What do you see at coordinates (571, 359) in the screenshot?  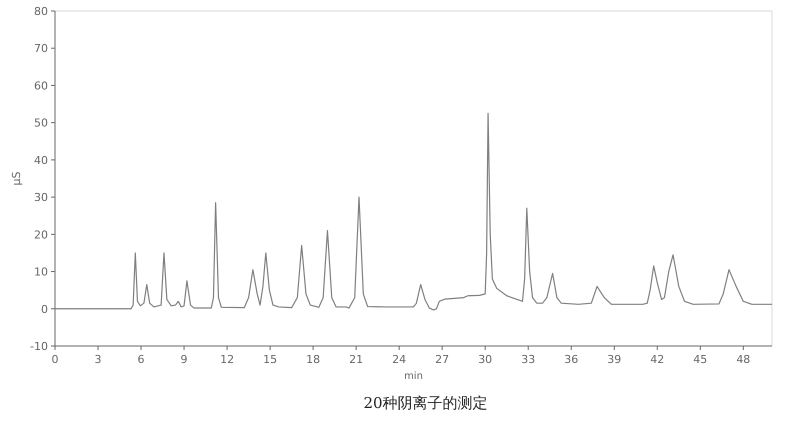 I see `x-tick-label: 36` at bounding box center [571, 359].